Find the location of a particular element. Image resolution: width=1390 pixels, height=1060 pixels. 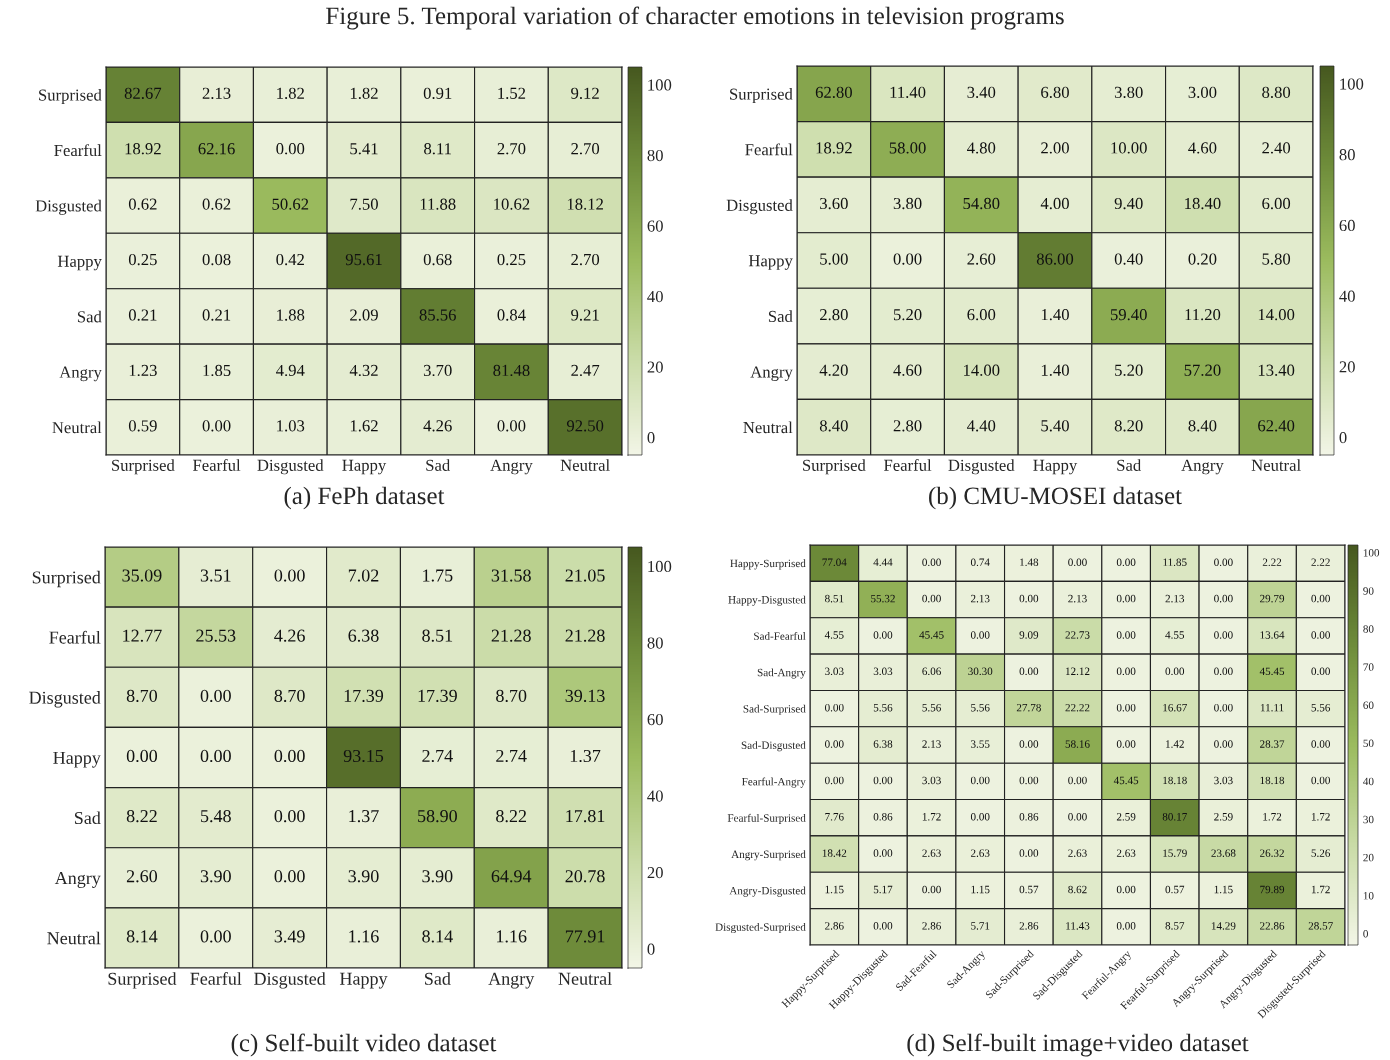

data-label: 45.45 is located at coordinates (931, 635).